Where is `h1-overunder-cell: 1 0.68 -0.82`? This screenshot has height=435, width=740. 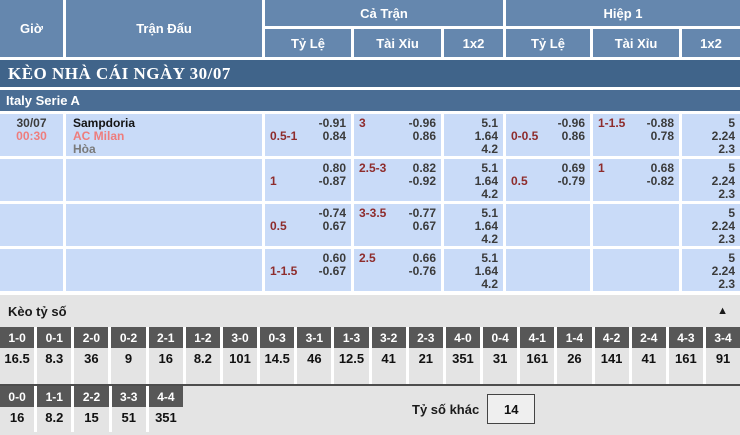
h1-overunder-cell: 1 0.68 -0.82 is located at coordinates (636, 180).